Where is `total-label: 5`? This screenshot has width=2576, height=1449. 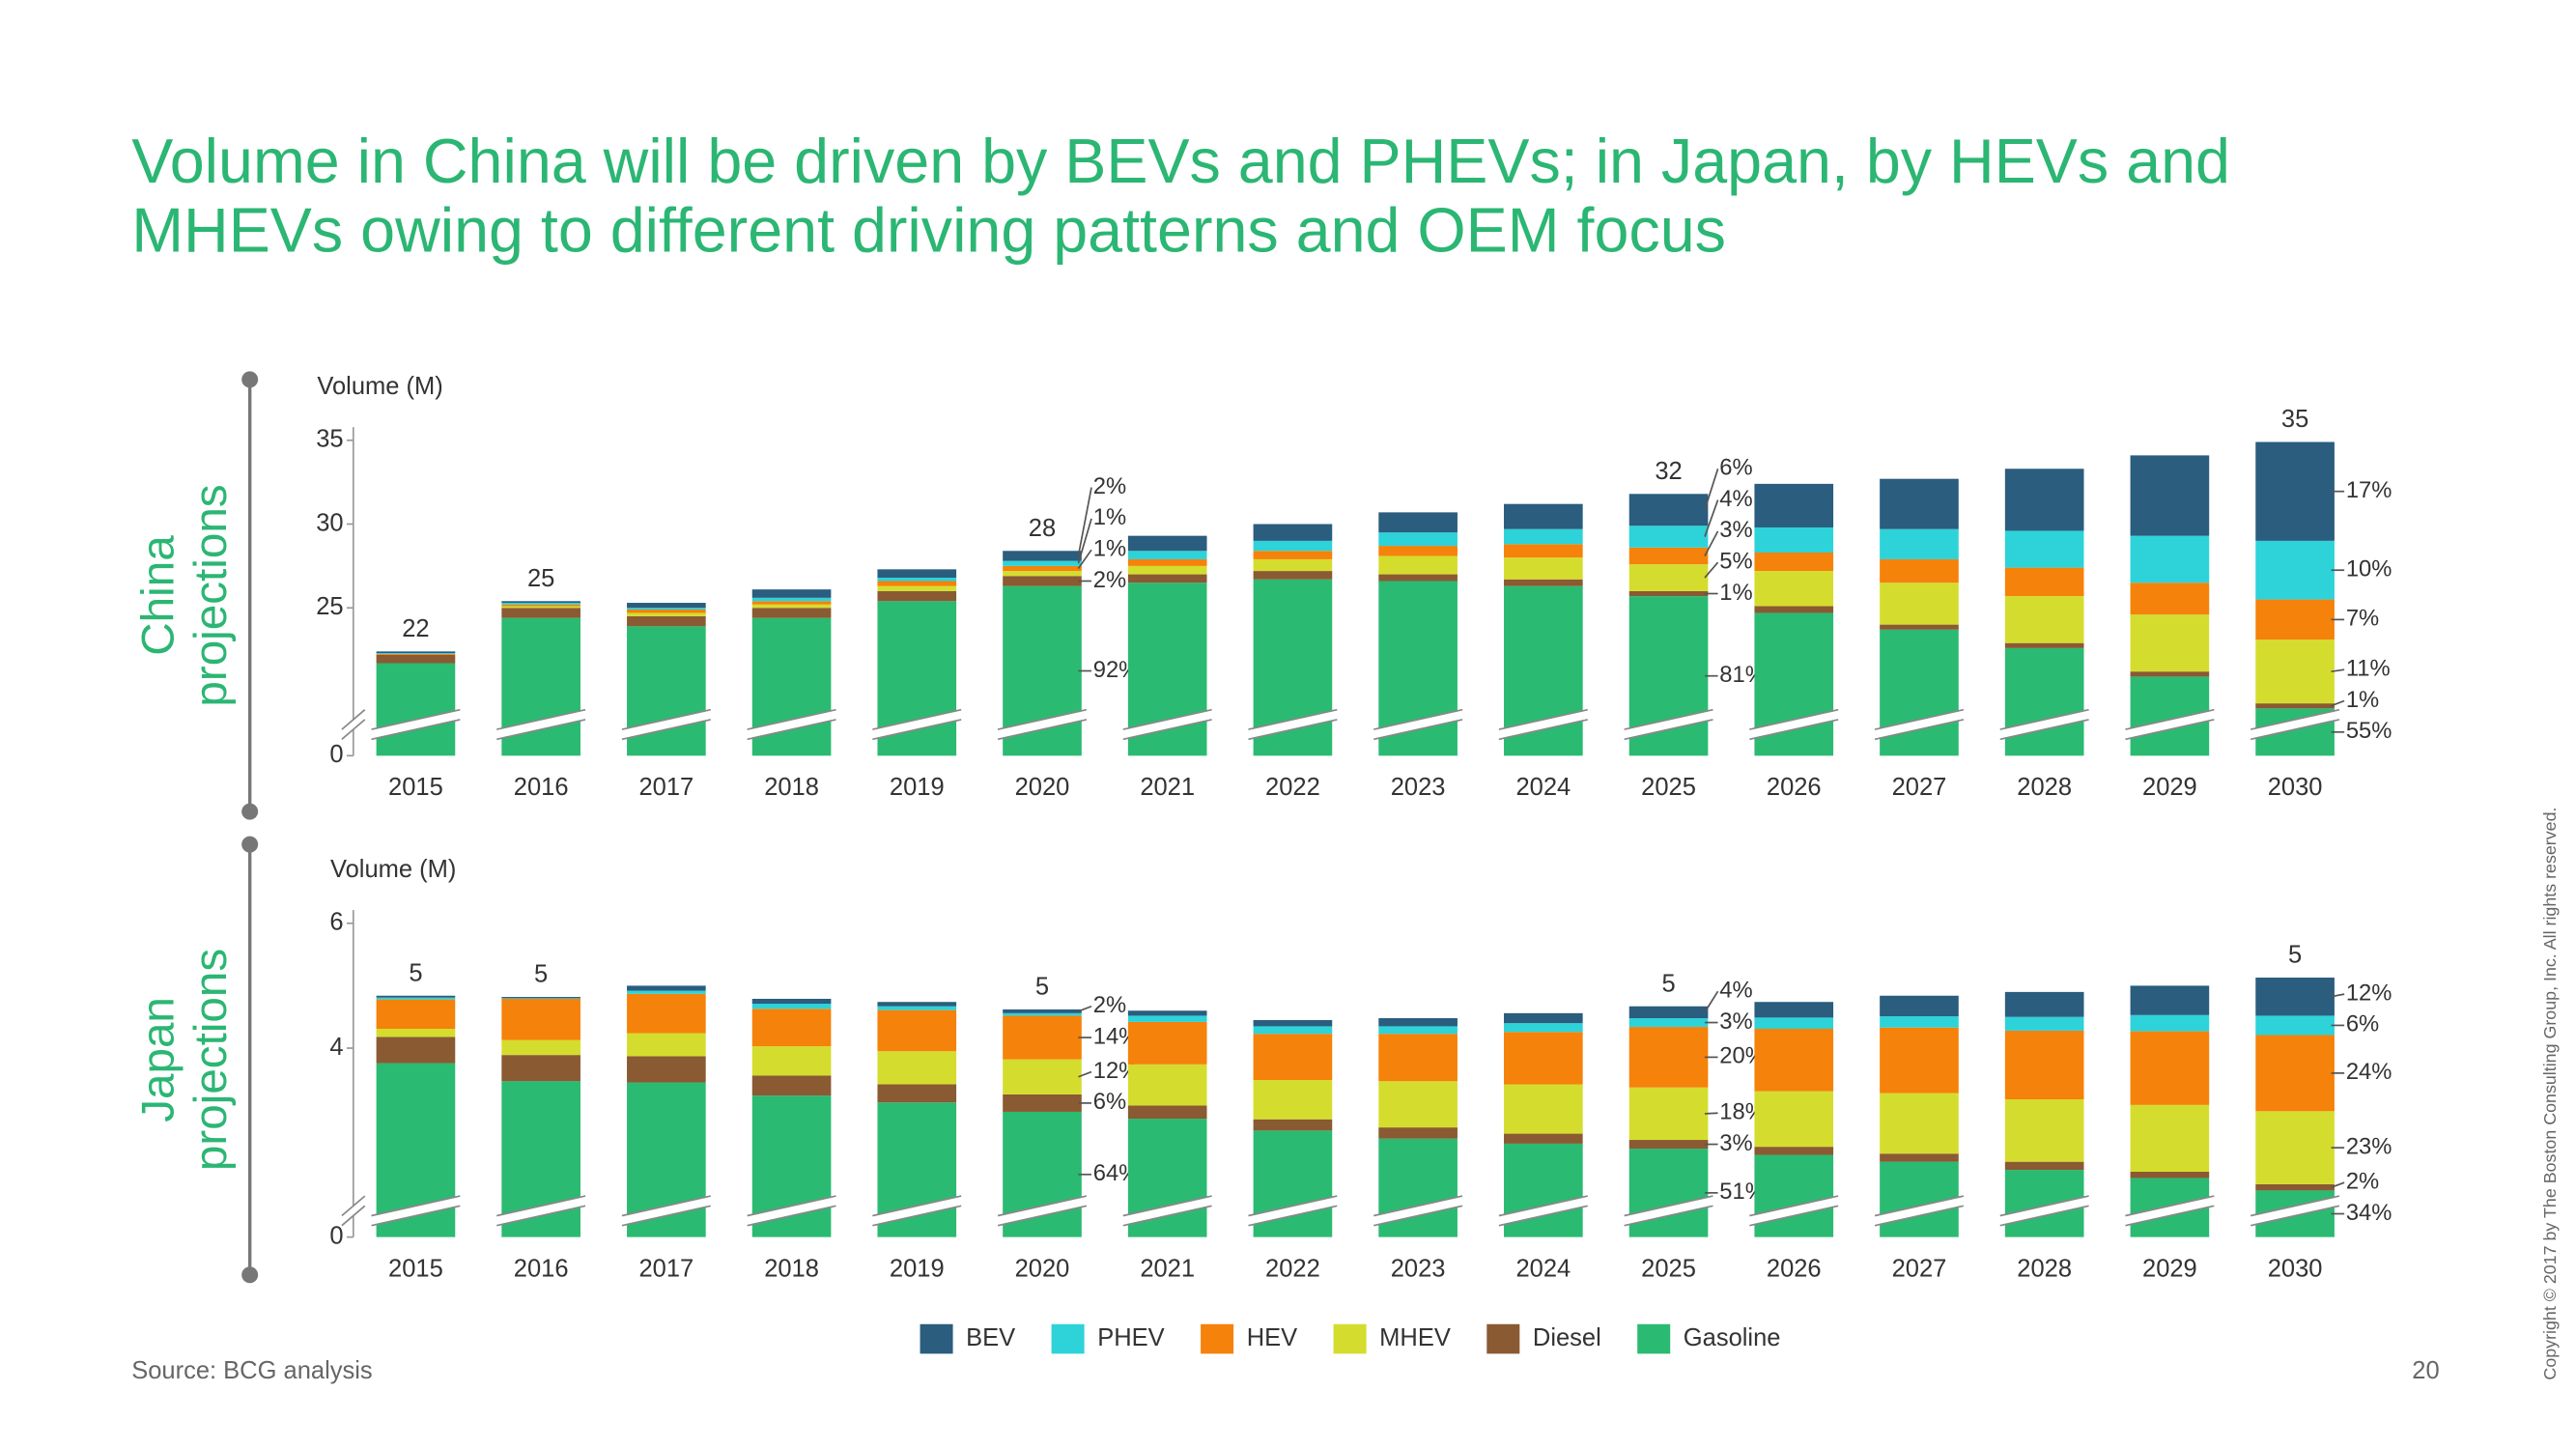 total-label: 5 is located at coordinates (2295, 955).